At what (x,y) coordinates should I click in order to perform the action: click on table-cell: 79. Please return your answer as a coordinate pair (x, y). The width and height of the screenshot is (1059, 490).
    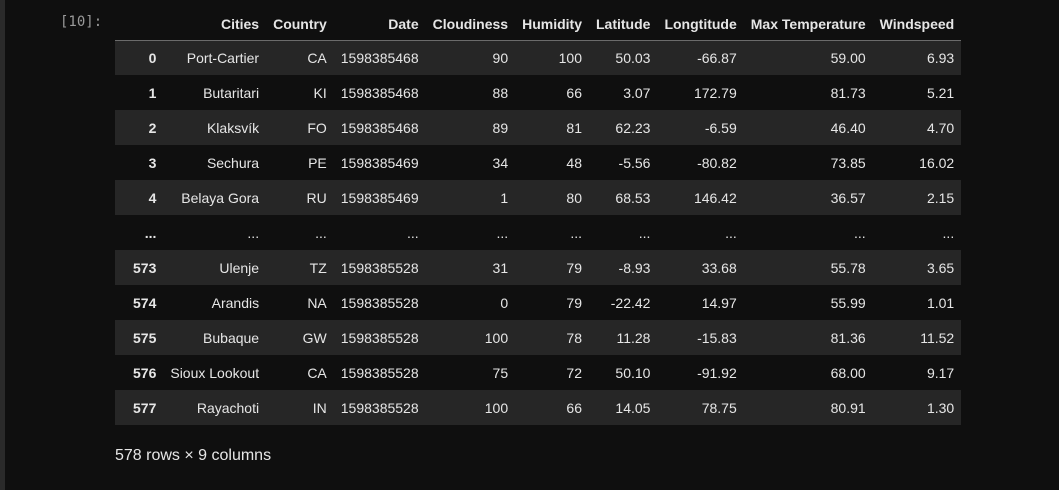
    Looking at the image, I should click on (574, 267).